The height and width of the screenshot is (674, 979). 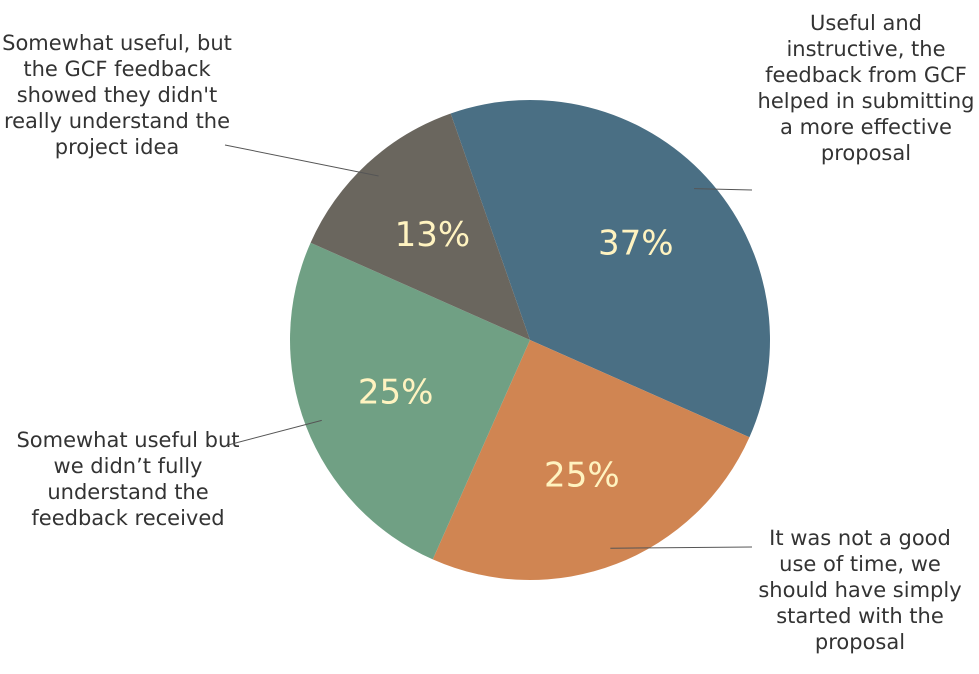 I want to click on slice-label: Somewhat useful, but the GCF feedback showed they didn't really understand the project idea, so click(x=117, y=95).